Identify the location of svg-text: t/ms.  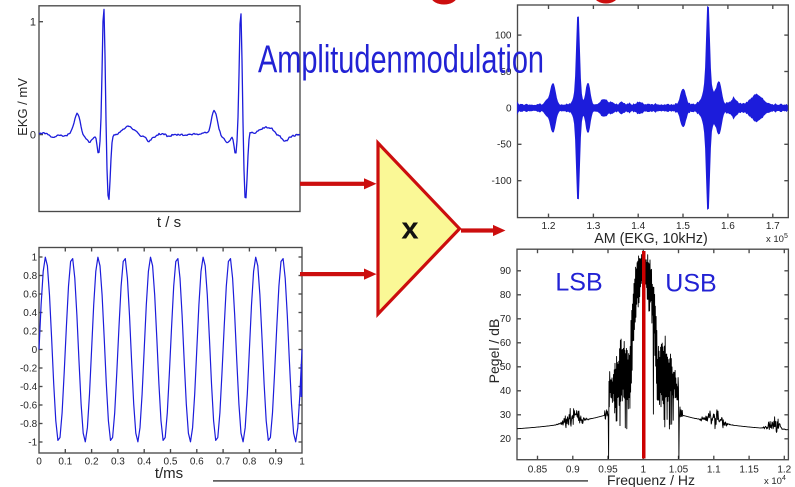
(169, 473).